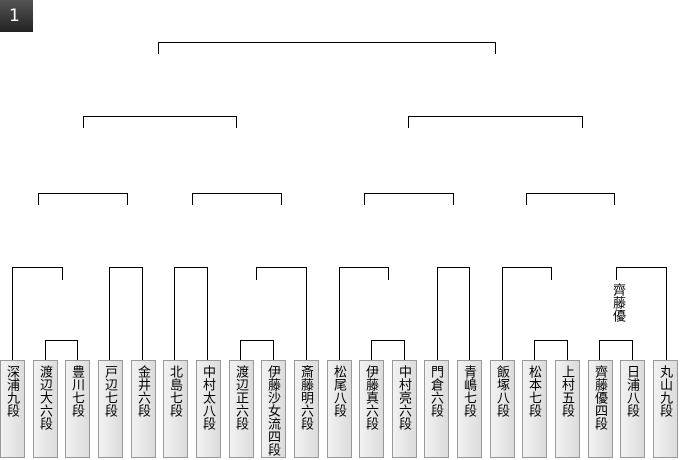 This screenshot has height=460, width=680. I want to click on winner-label: 齊藤優, so click(617, 302).